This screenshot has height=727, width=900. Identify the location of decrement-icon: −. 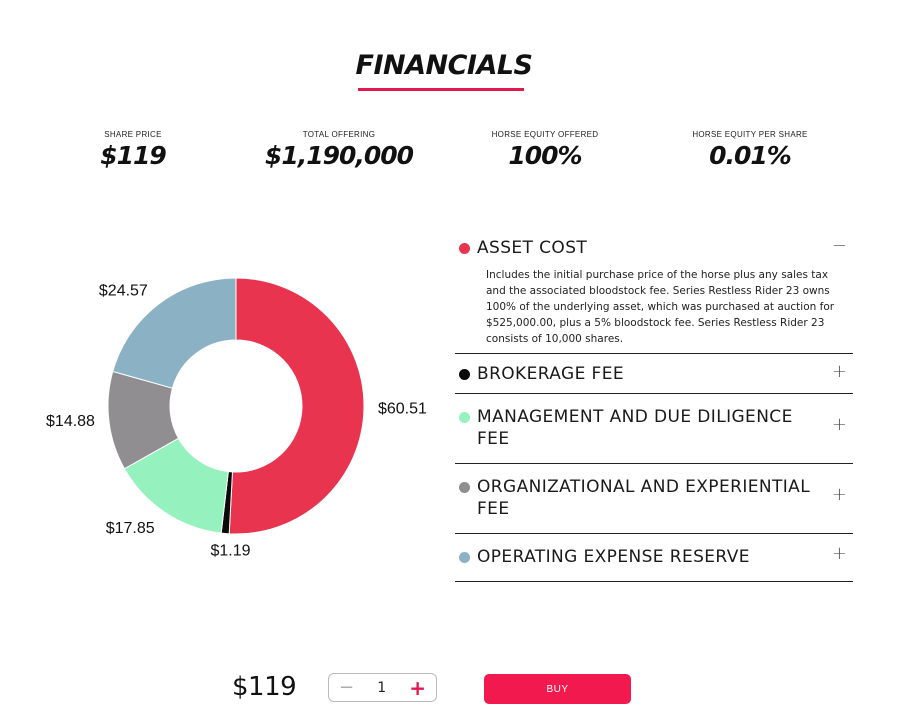
(347, 687).